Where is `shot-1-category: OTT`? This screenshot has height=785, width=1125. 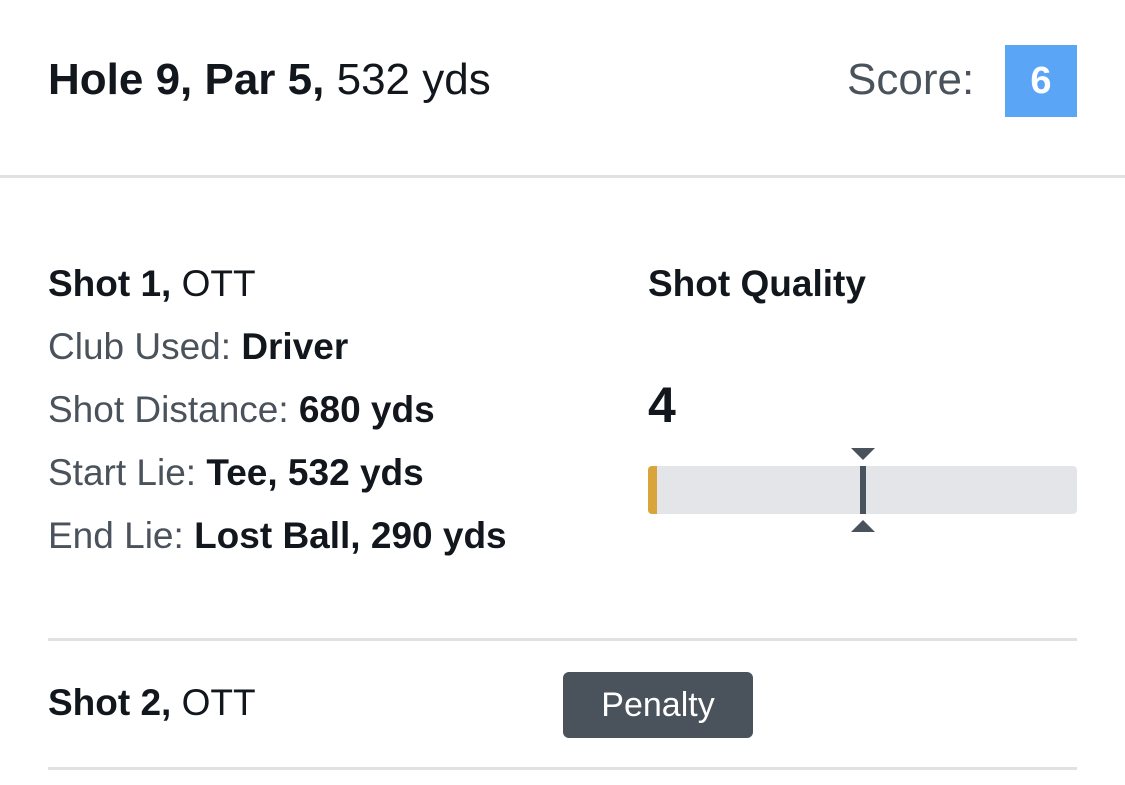
shot-1-category: OTT is located at coordinates (218, 283).